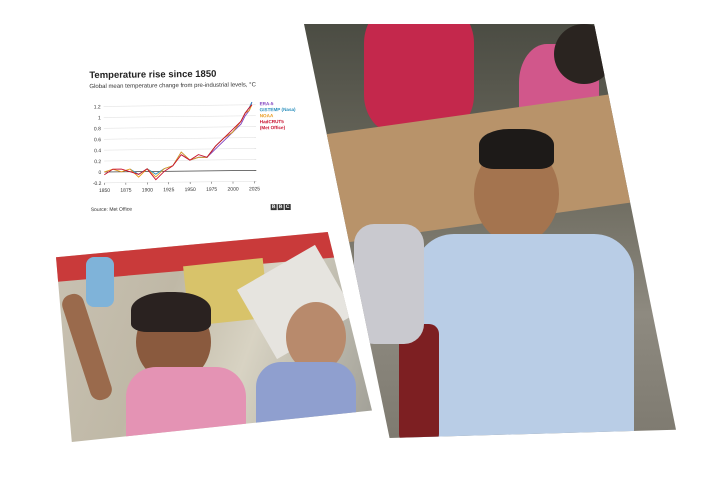 This screenshot has height=479, width=708. I want to click on legend-entry: NOAA, so click(267, 115).